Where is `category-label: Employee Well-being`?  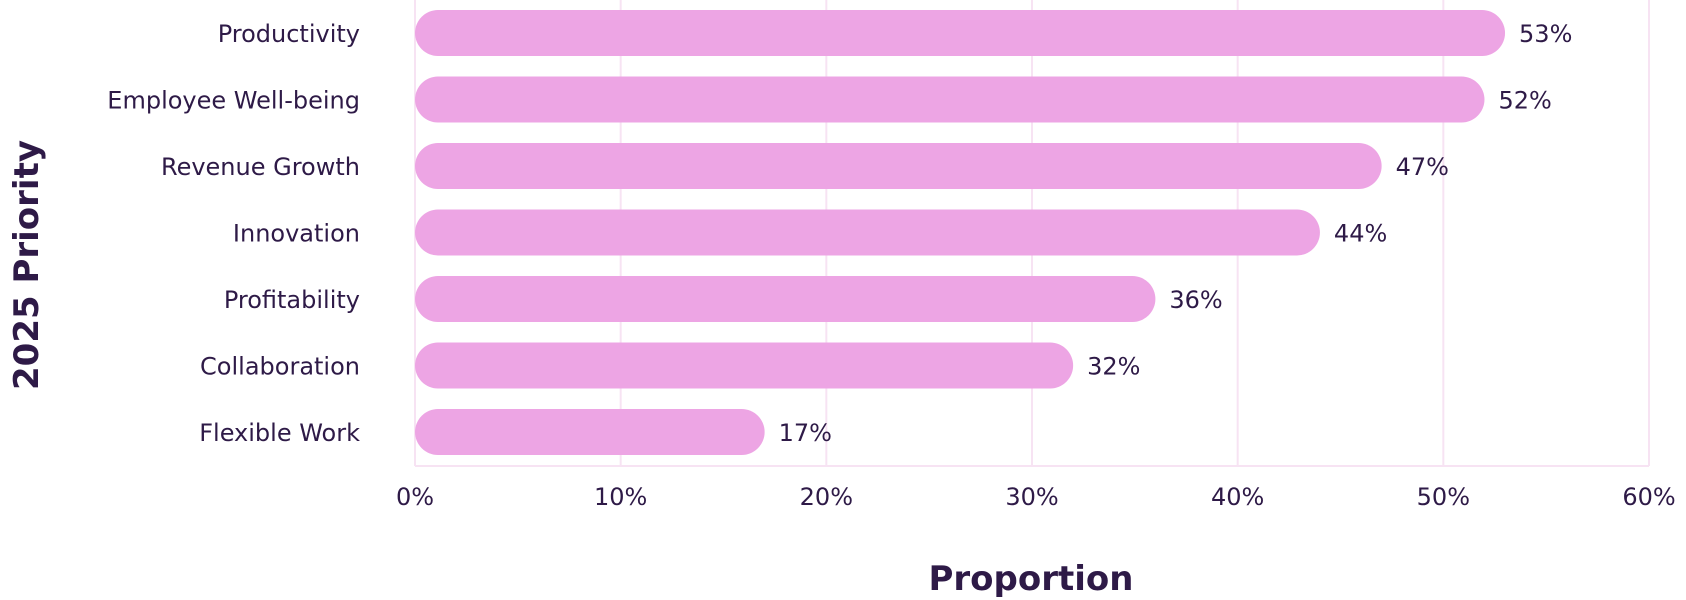
category-label: Employee Well-being is located at coordinates (233, 101).